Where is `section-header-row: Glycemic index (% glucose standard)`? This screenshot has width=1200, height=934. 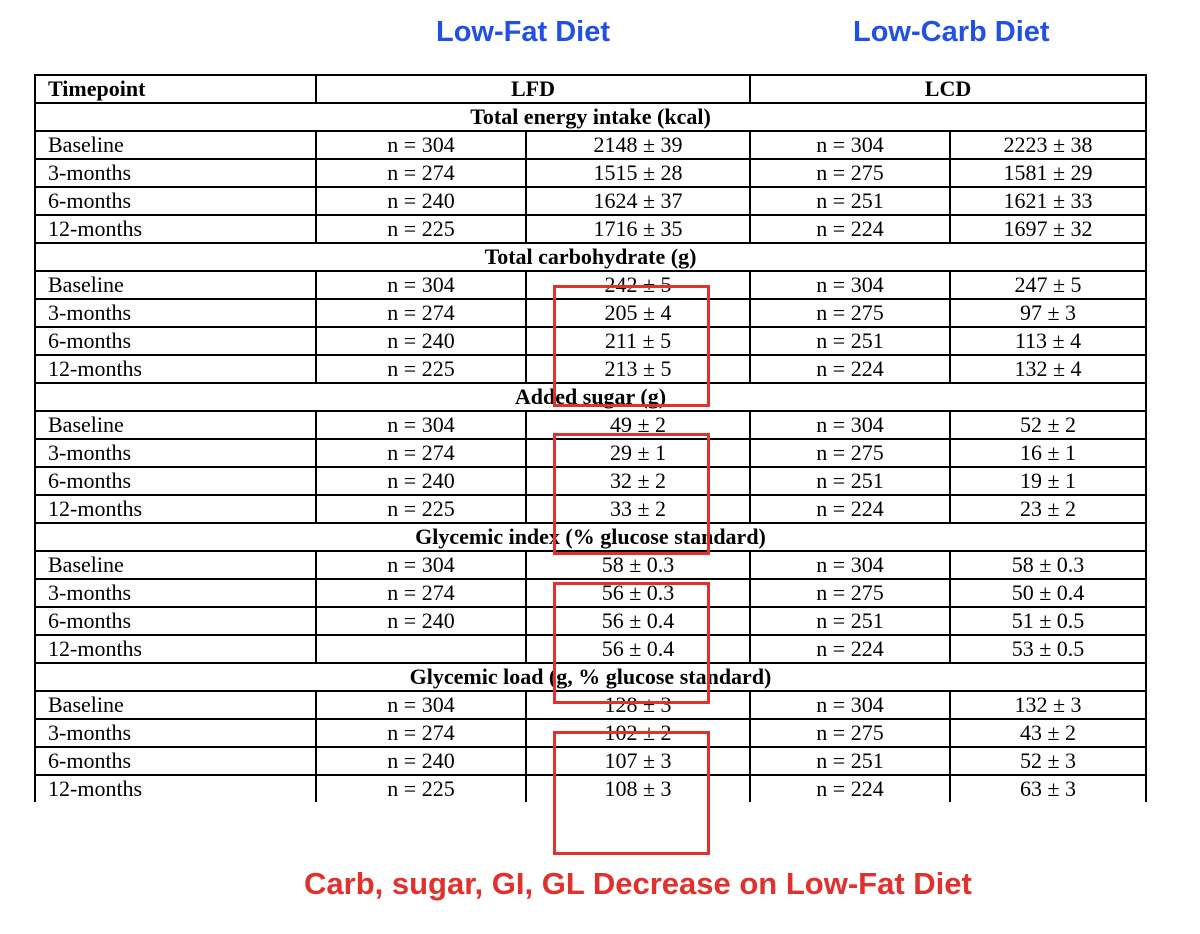 section-header-row: Glycemic index (% glucose standard) is located at coordinates (590, 537).